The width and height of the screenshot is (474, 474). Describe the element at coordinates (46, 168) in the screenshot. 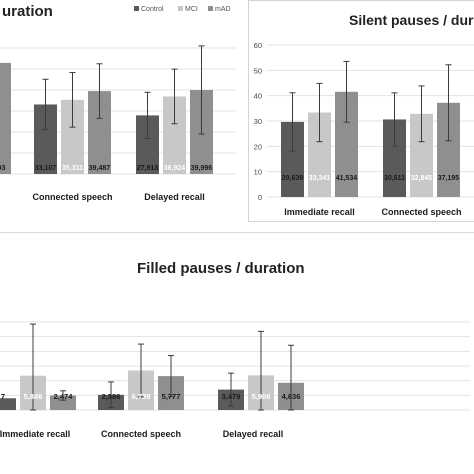

I see `data-label: 33,107` at that location.